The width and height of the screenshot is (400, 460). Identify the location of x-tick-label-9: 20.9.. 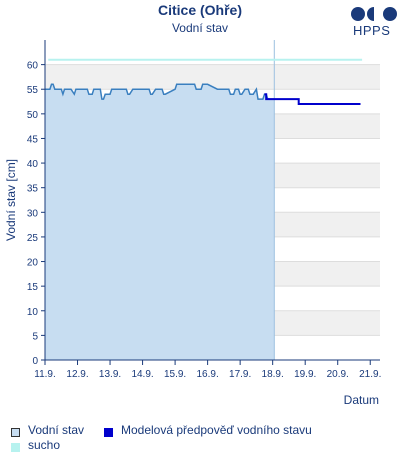
(338, 374).